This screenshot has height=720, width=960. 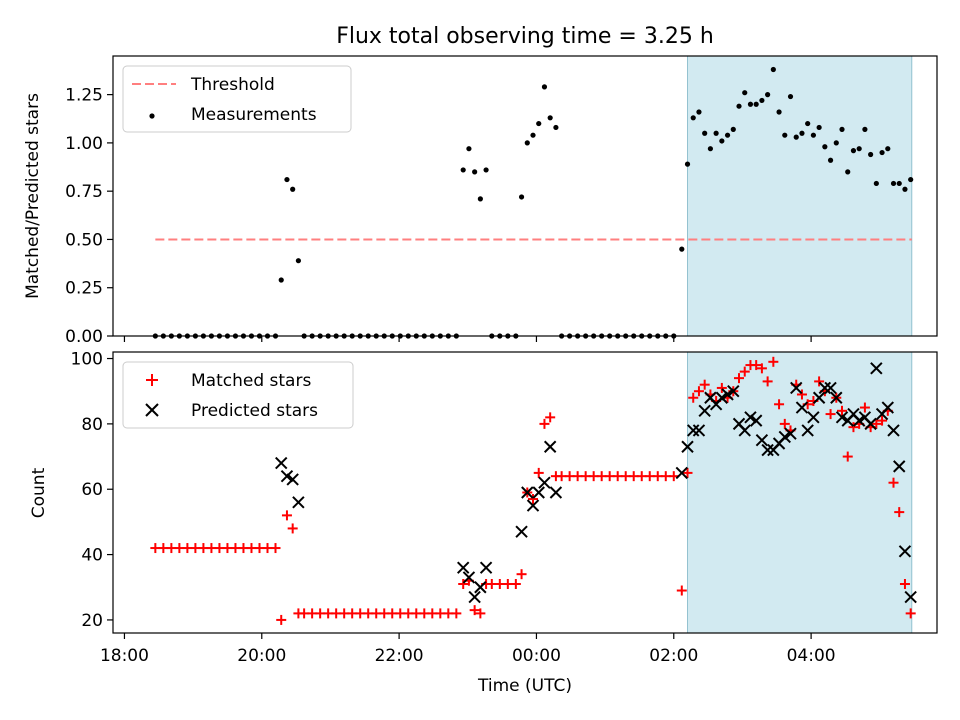 What do you see at coordinates (152, 116) in the screenshot?
I see `measurements-legend-swatch` at bounding box center [152, 116].